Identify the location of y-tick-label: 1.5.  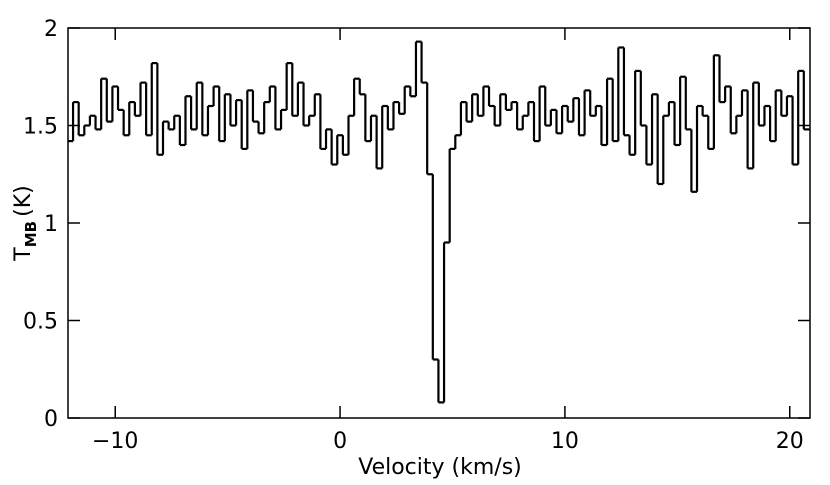
(40, 127).